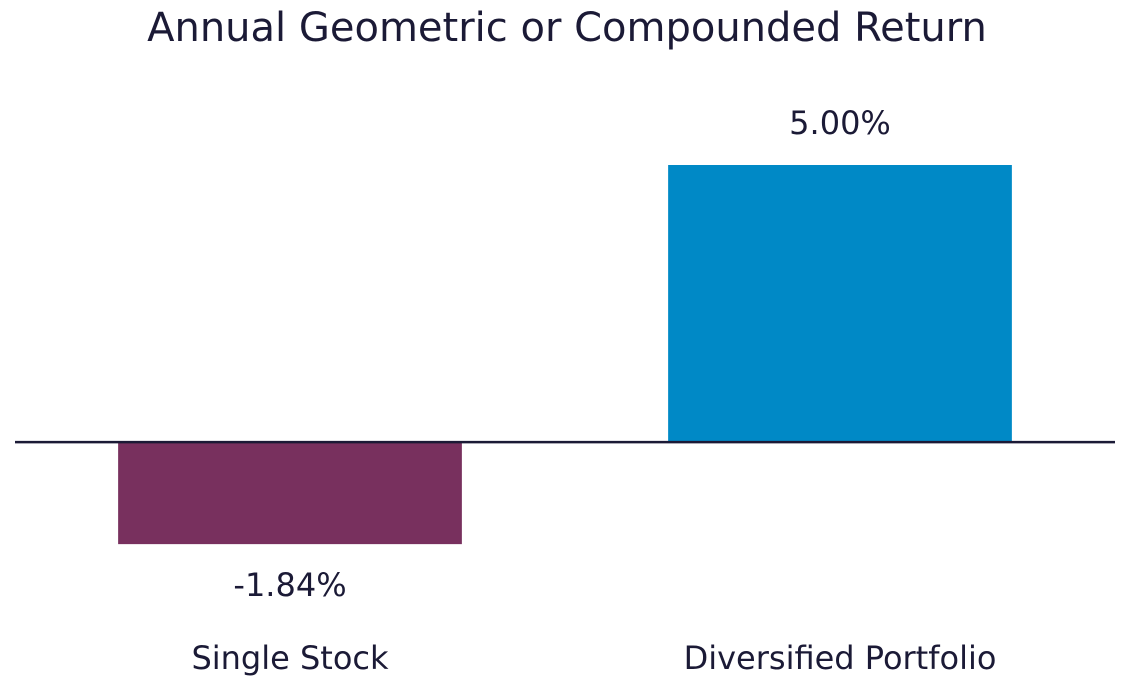  What do you see at coordinates (289, 585) in the screenshot?
I see `value-label: -1.84%` at bounding box center [289, 585].